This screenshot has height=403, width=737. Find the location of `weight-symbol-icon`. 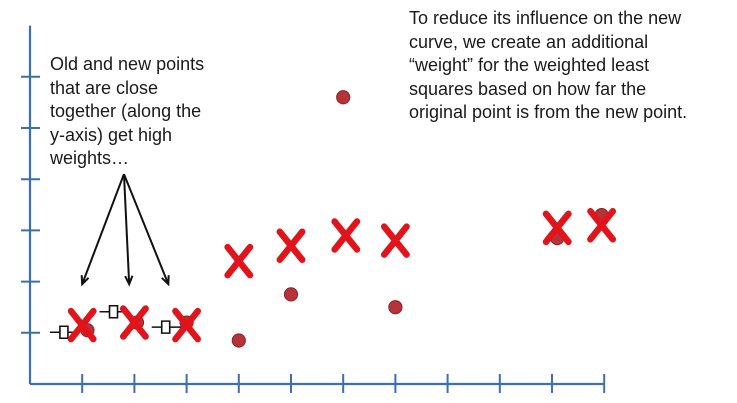

weight-symbol-icon is located at coordinates (166, 327).